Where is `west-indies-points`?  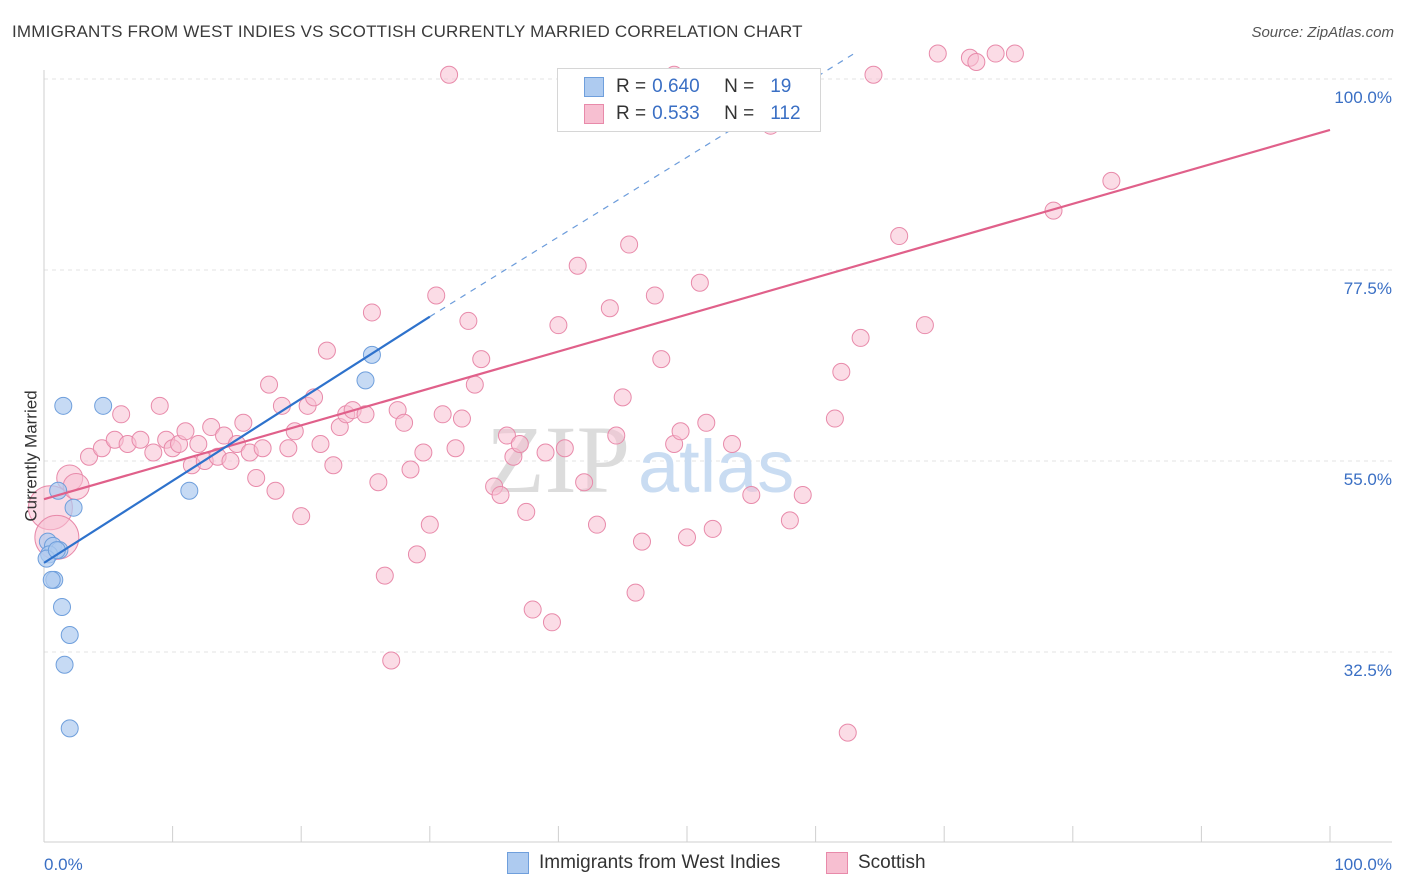
west-indies-points is located at coordinates (209, 541).